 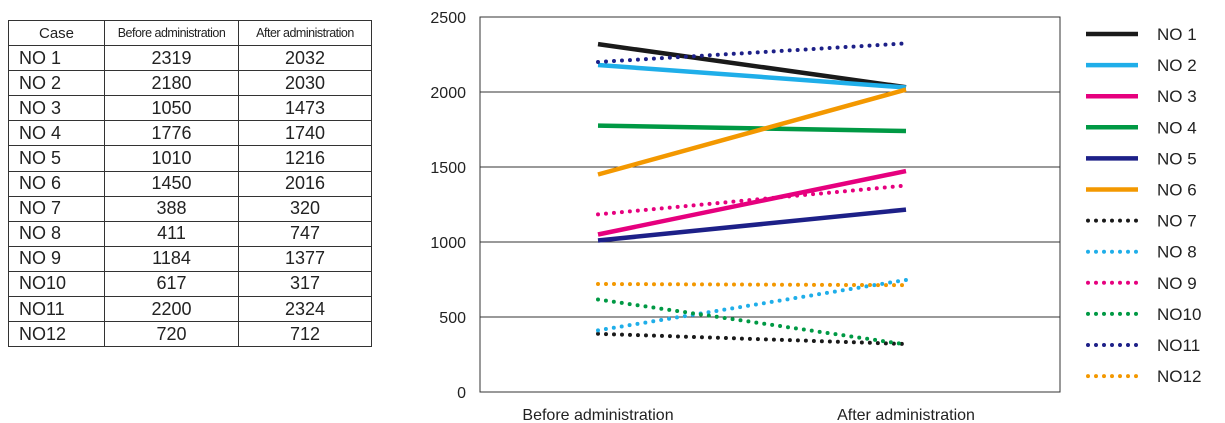 What do you see at coordinates (56, 334) in the screenshot?
I see `cell-case: NO12` at bounding box center [56, 334].